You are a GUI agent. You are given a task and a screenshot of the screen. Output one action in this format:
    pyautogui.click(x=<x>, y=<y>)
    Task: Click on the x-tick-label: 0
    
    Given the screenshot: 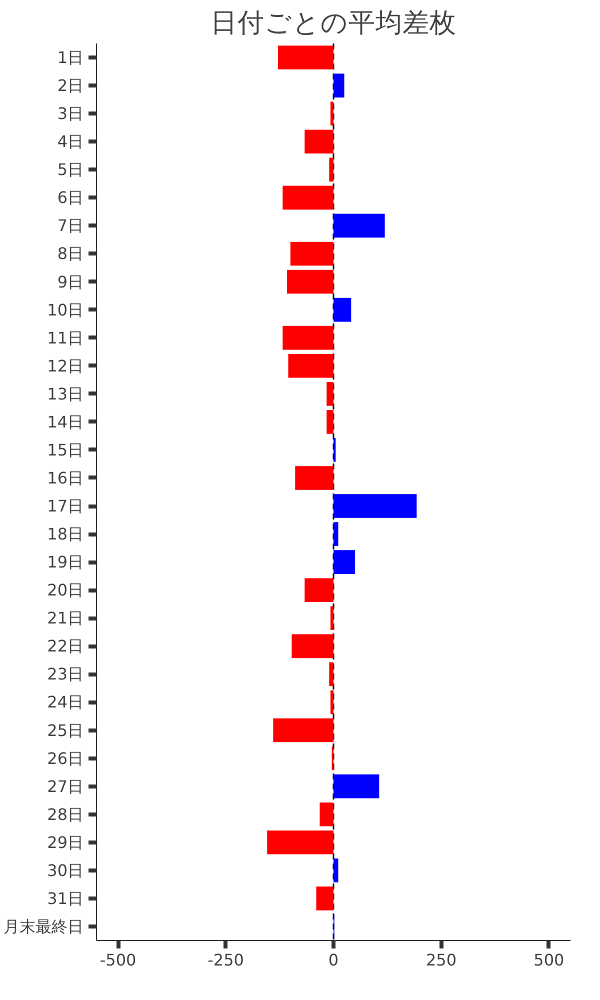 What is the action you would take?
    pyautogui.click(x=333, y=960)
    